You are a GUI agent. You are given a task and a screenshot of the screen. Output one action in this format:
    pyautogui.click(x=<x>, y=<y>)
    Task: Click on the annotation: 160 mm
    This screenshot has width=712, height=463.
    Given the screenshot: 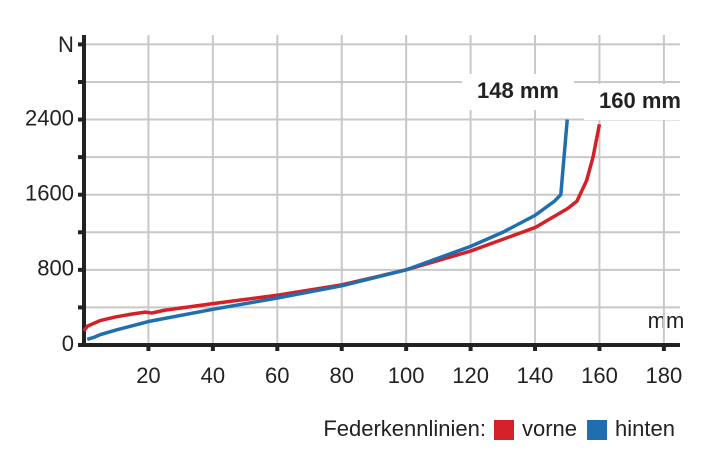 What is the action you would take?
    pyautogui.click(x=640, y=100)
    